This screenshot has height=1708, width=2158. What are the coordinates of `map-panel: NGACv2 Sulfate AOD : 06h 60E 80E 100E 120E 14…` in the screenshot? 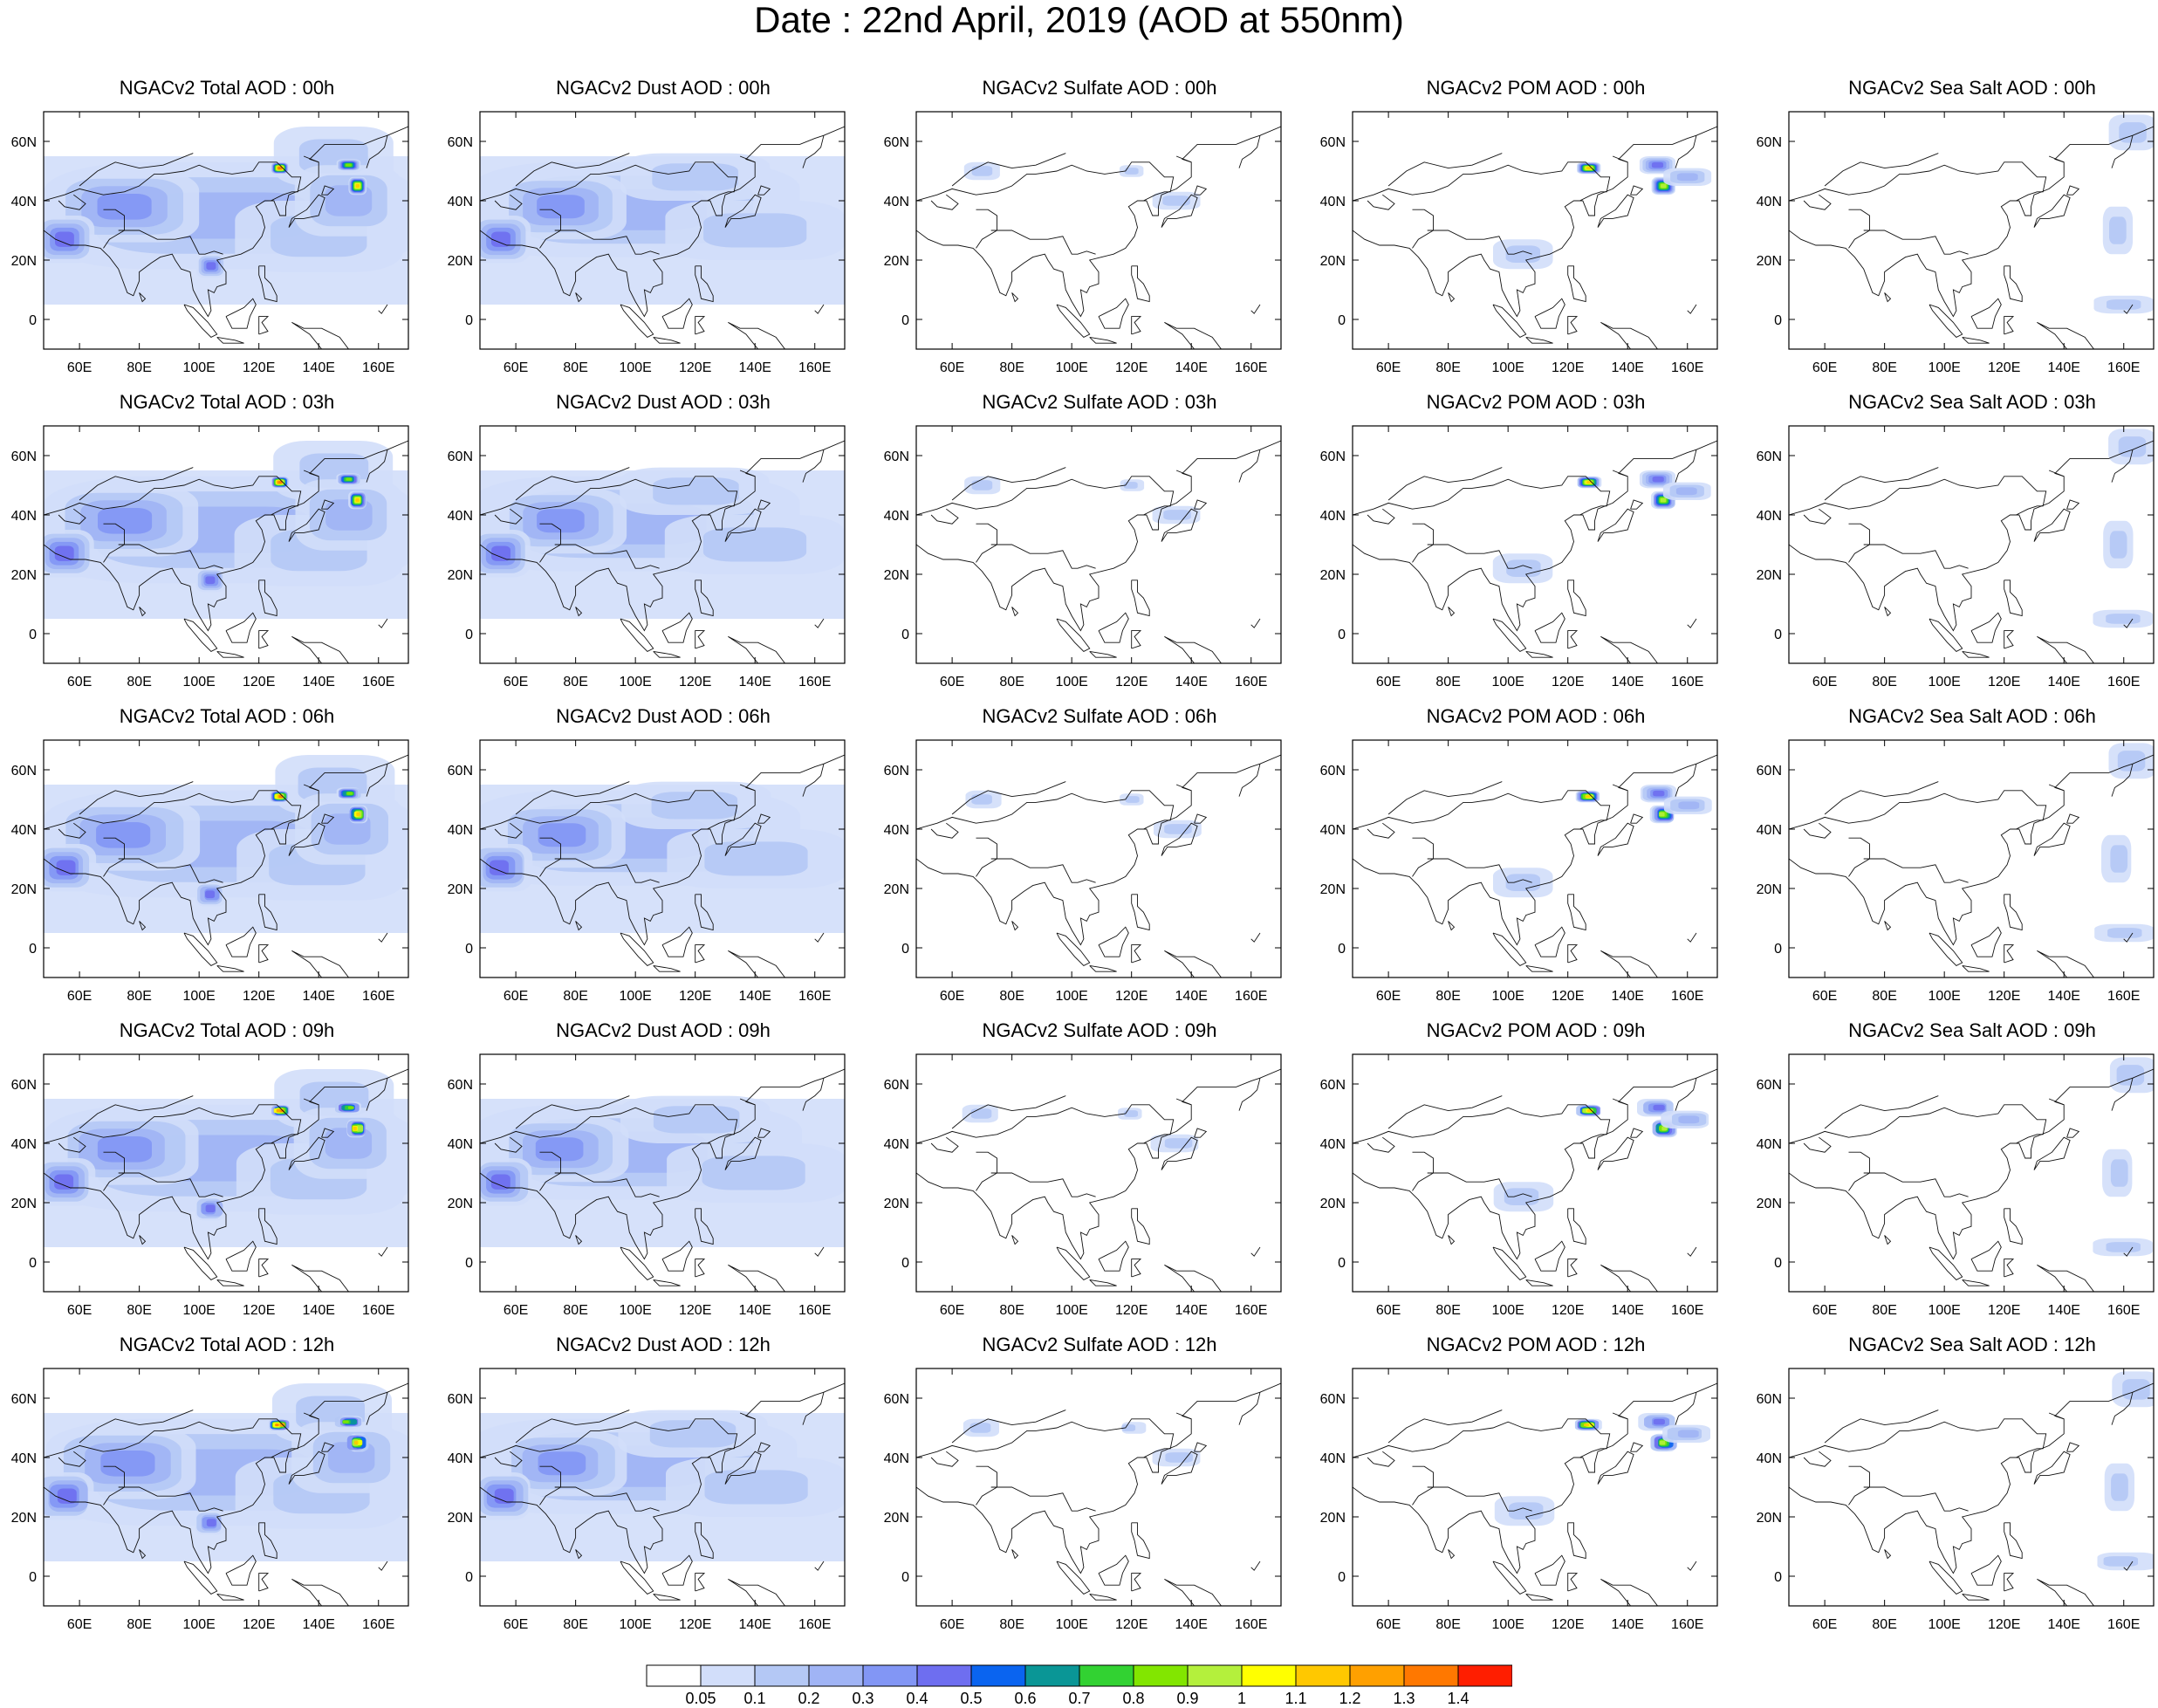 It's located at (1091, 858).